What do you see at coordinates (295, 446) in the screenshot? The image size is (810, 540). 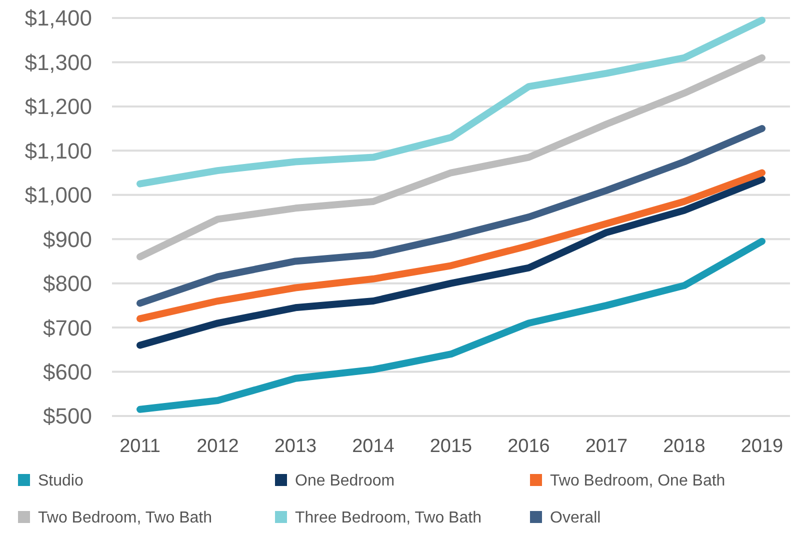 I see `x-tick-label: 2013` at bounding box center [295, 446].